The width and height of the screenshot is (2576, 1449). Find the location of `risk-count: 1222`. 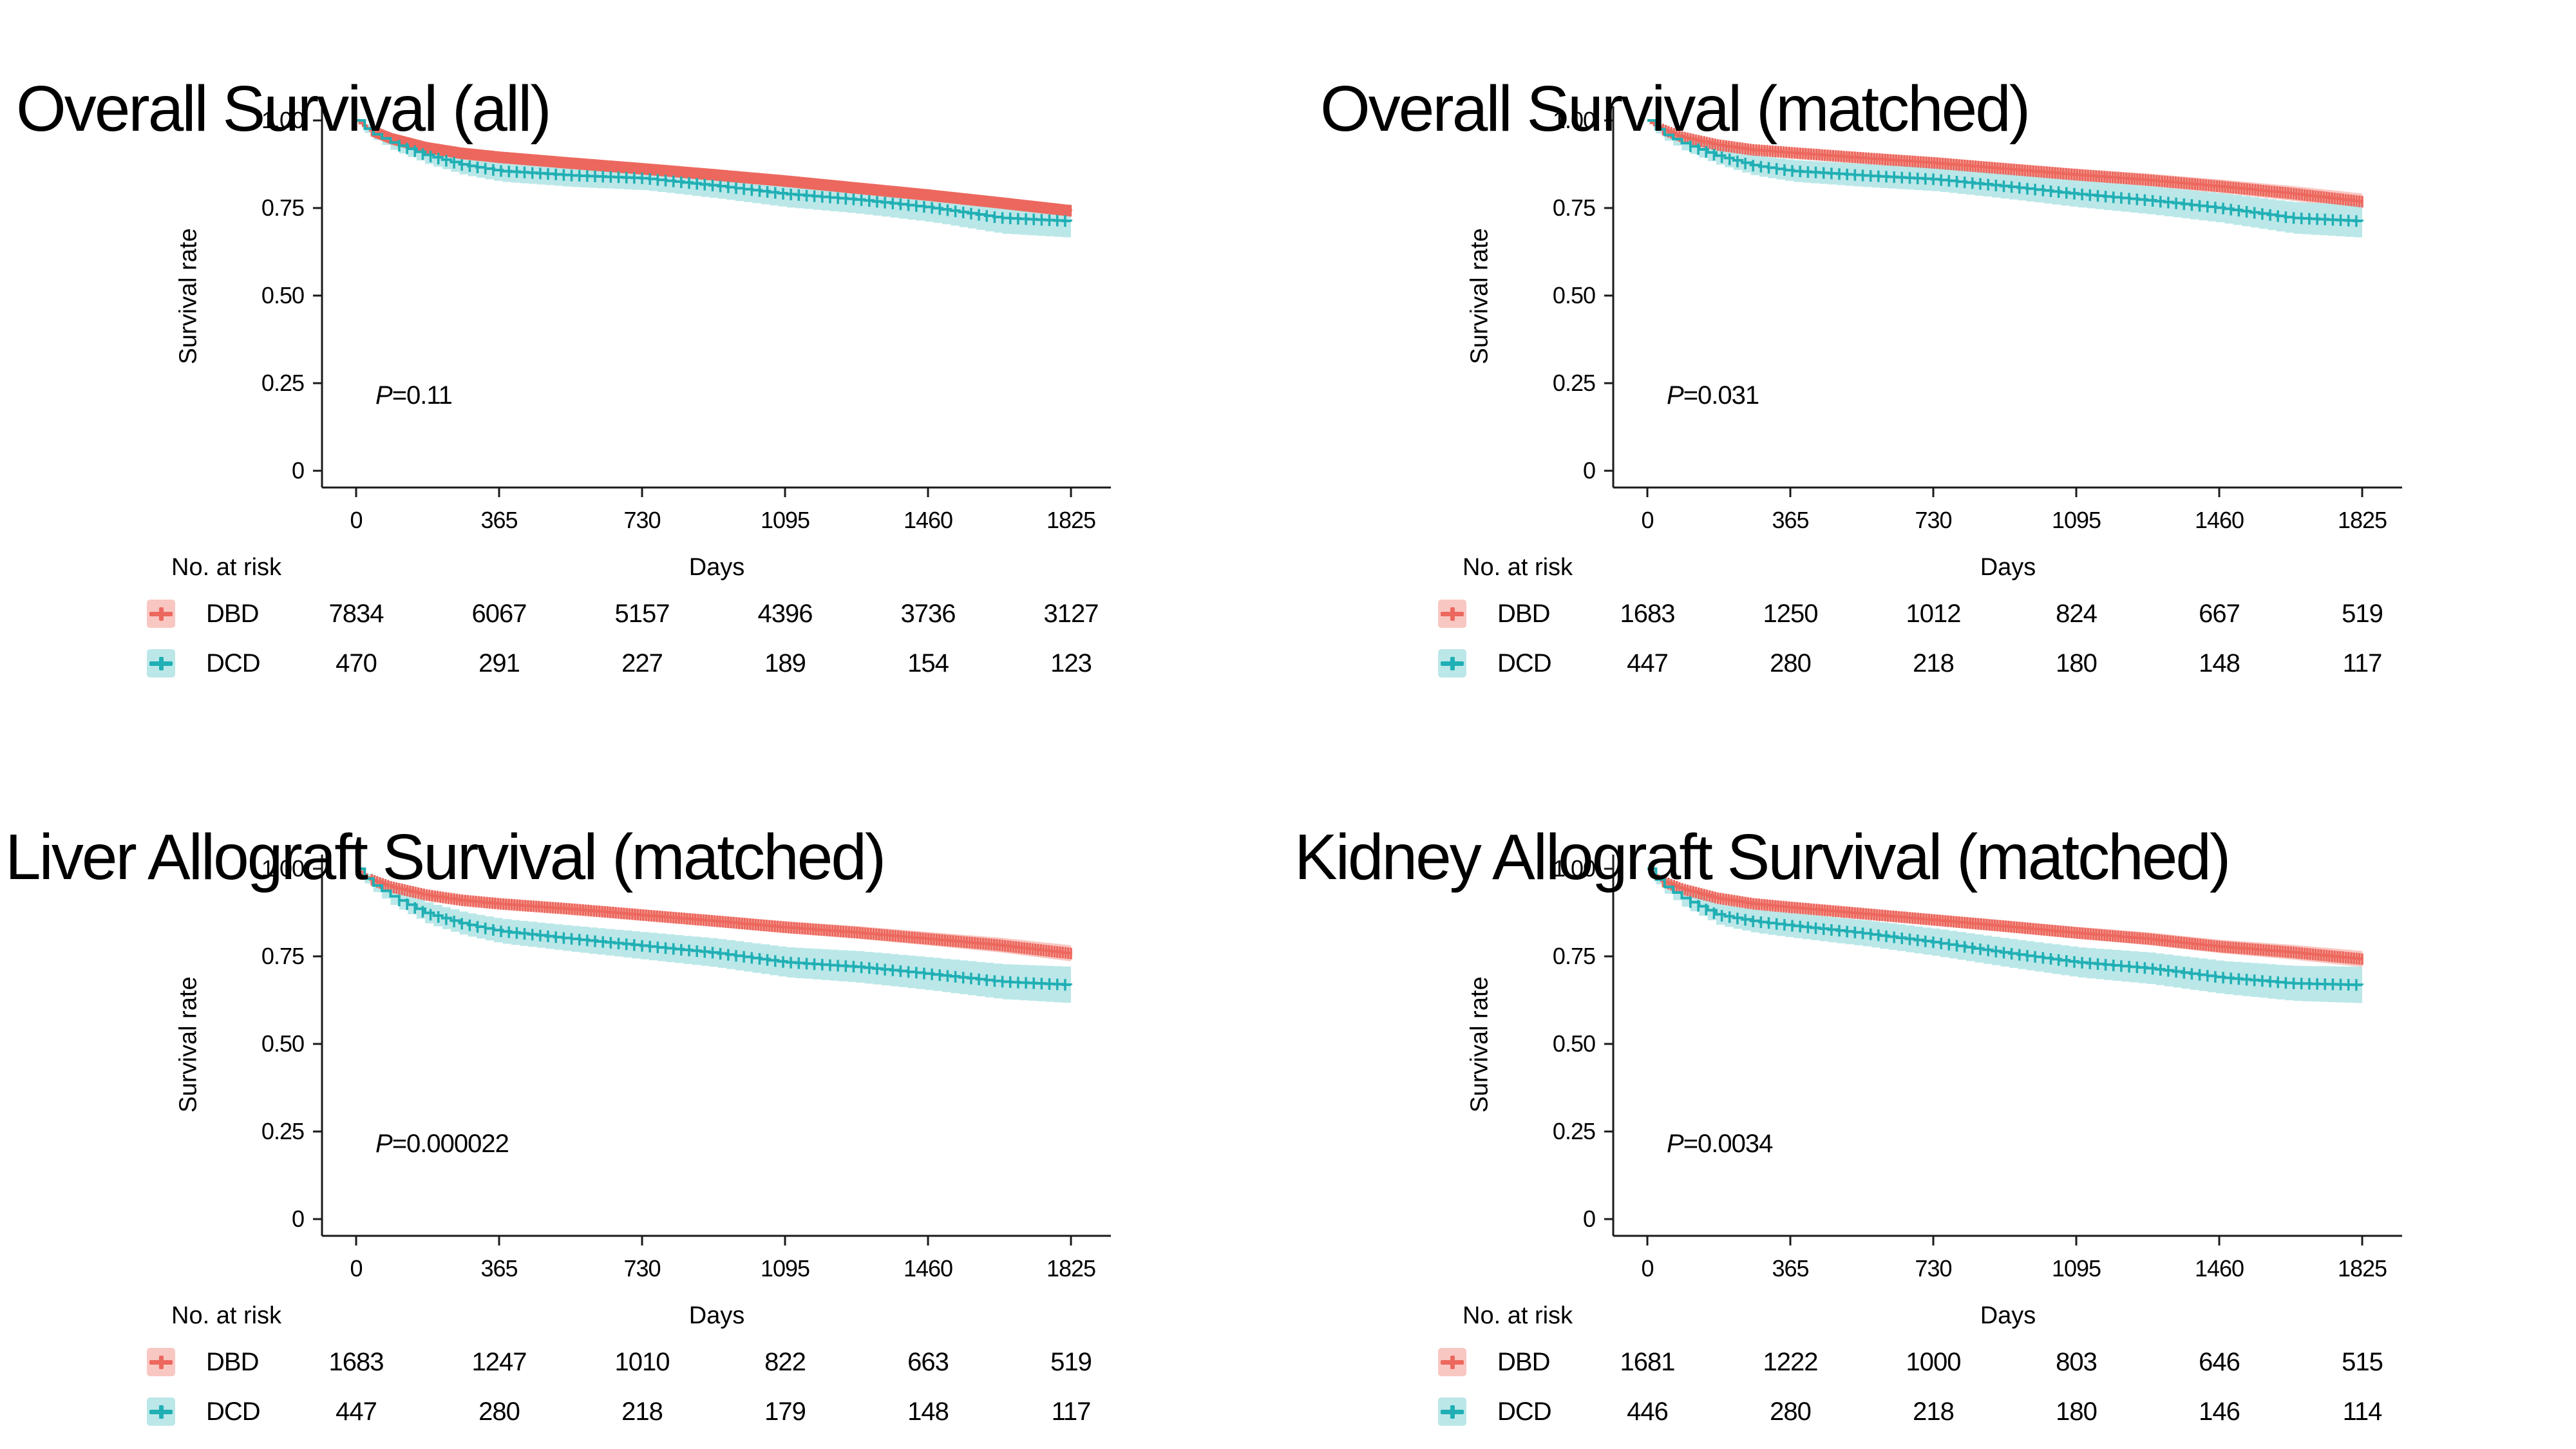

risk-count: 1222 is located at coordinates (1791, 1362).